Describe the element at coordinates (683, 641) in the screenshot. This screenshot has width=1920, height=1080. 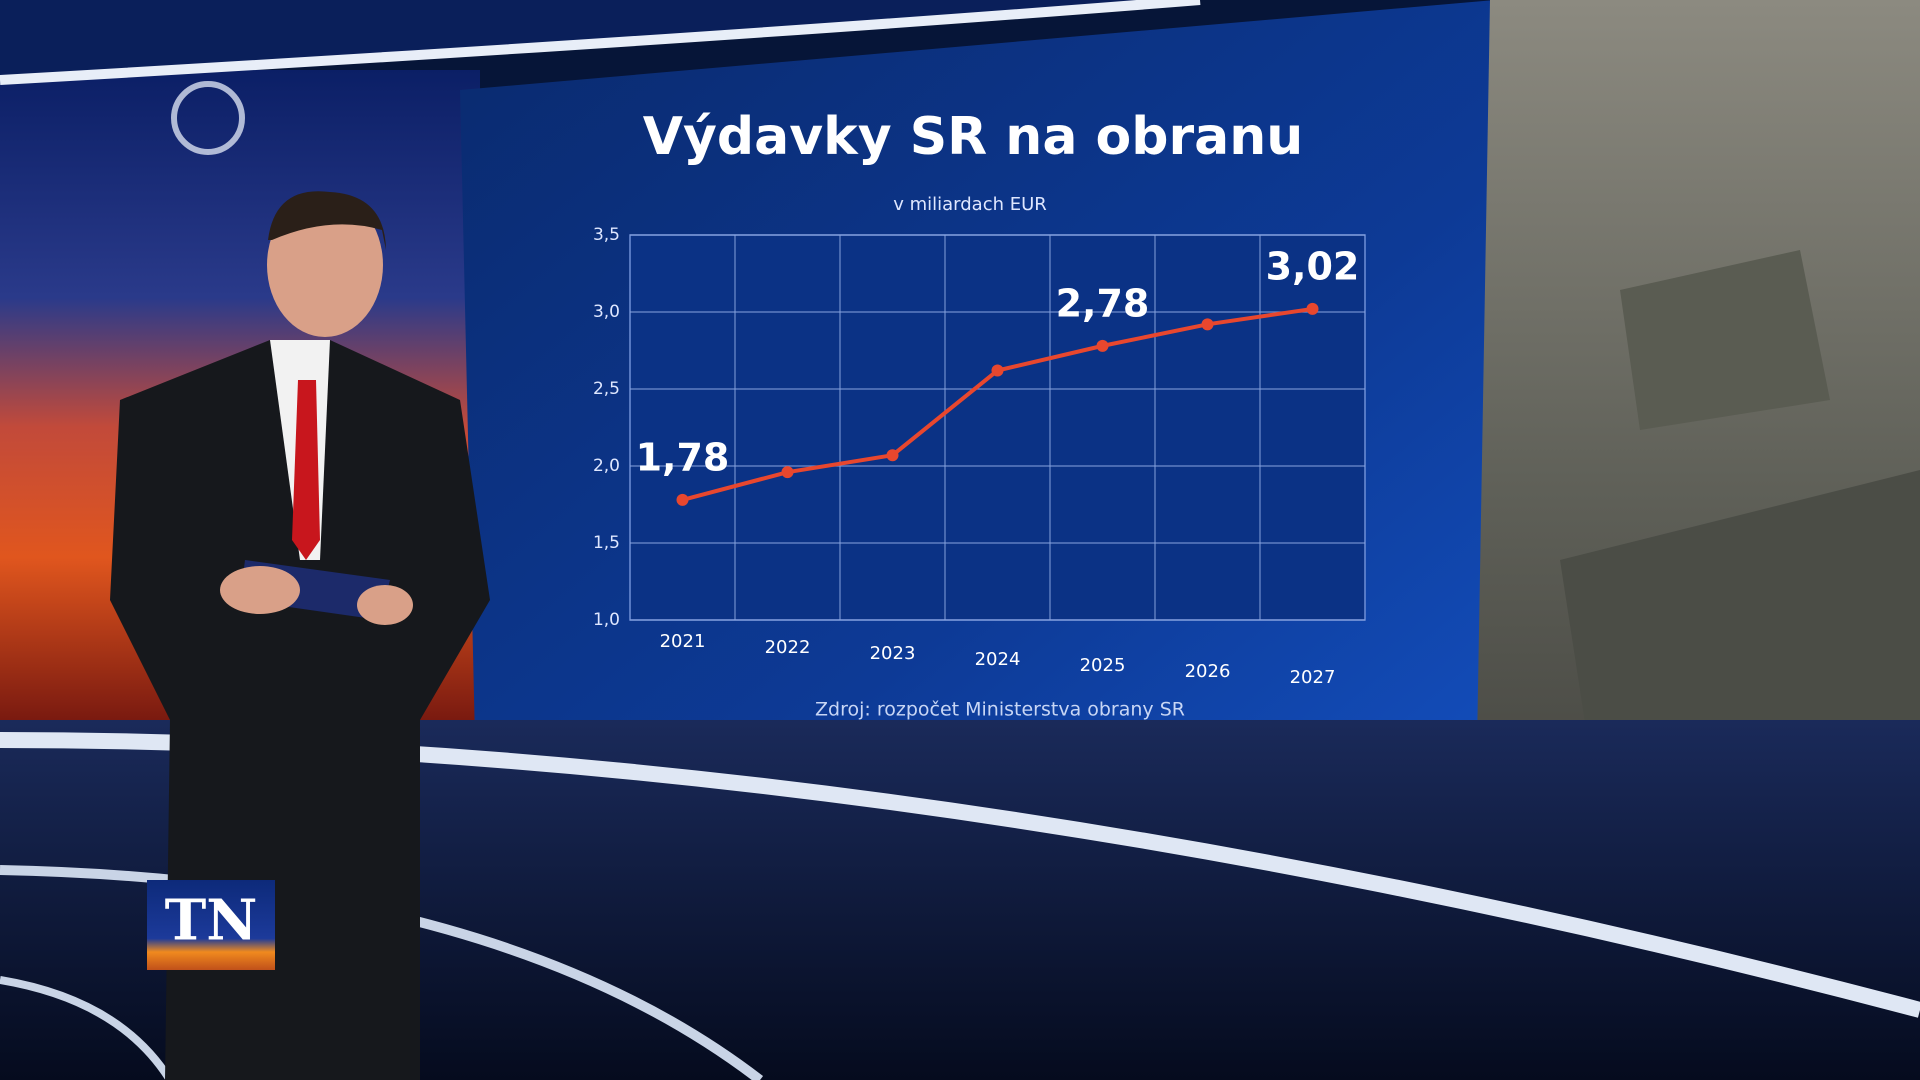
I see `x-tick-label: 2021` at that location.